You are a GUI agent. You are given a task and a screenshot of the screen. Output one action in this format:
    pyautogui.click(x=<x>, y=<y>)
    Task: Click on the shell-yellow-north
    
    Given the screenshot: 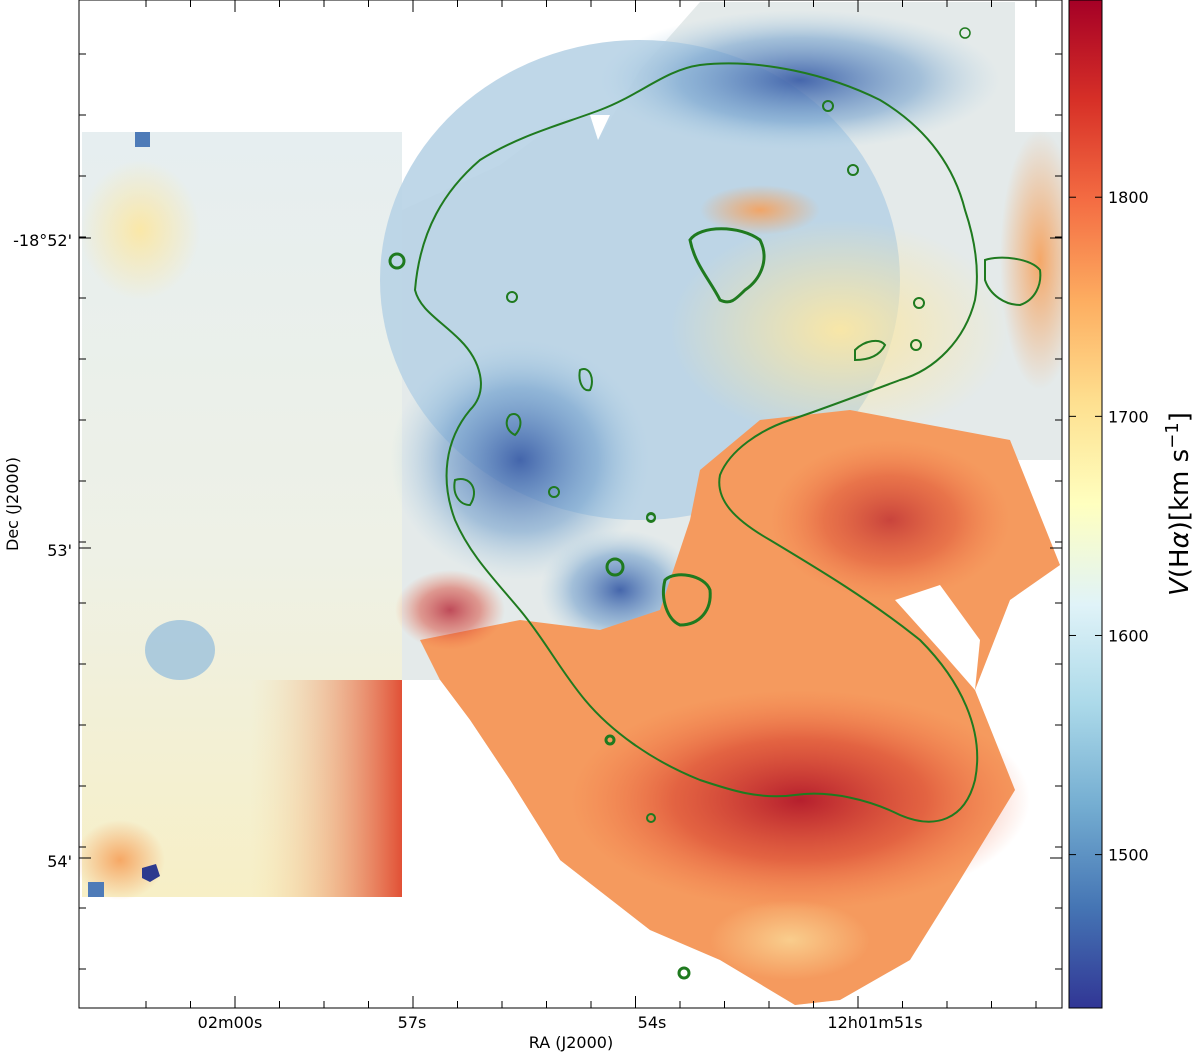 What is the action you would take?
    pyautogui.click(x=760, y=210)
    